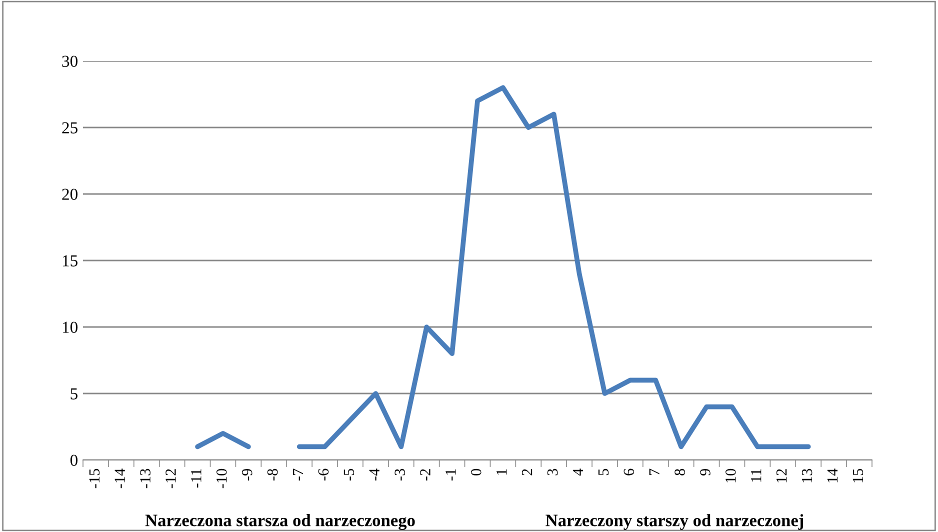 The width and height of the screenshot is (938, 532). Describe the element at coordinates (675, 522) in the screenshot. I see `text: Narzeczony starszy od narzeczonej` at that location.